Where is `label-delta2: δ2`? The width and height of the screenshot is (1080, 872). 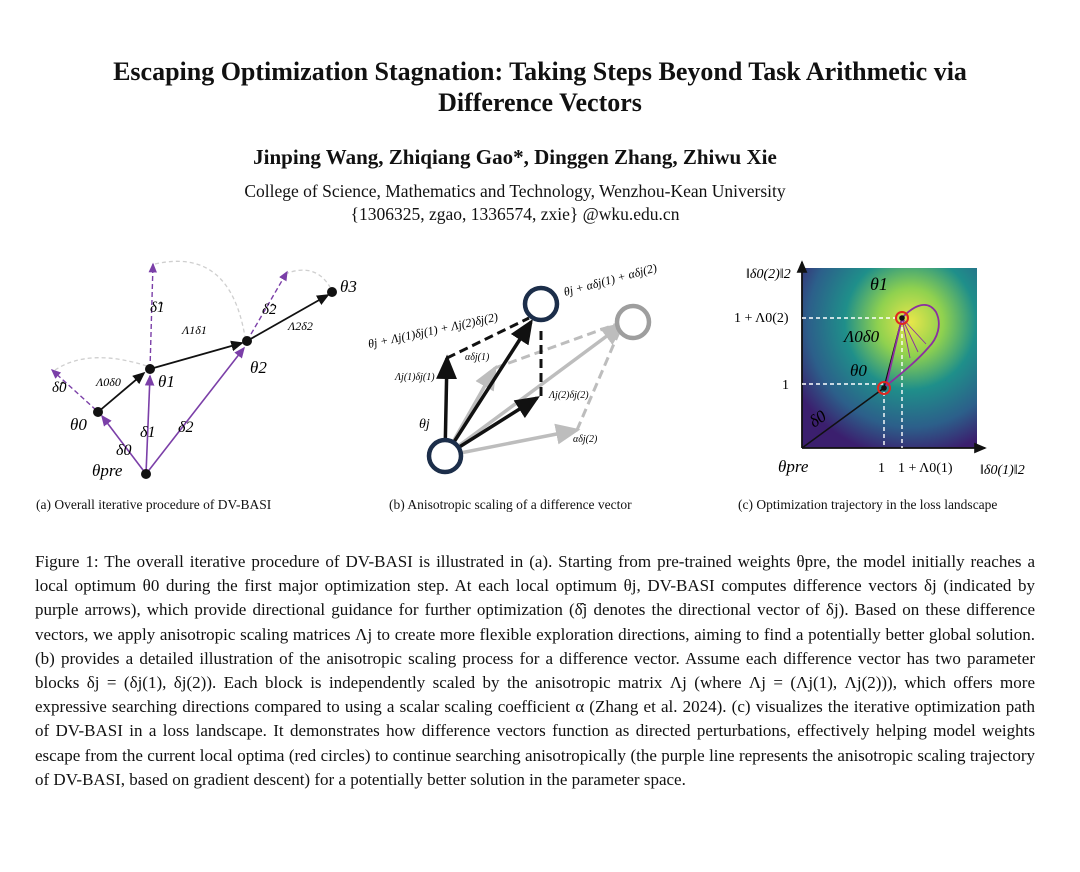
label-delta2: δ2 is located at coordinates (185, 427).